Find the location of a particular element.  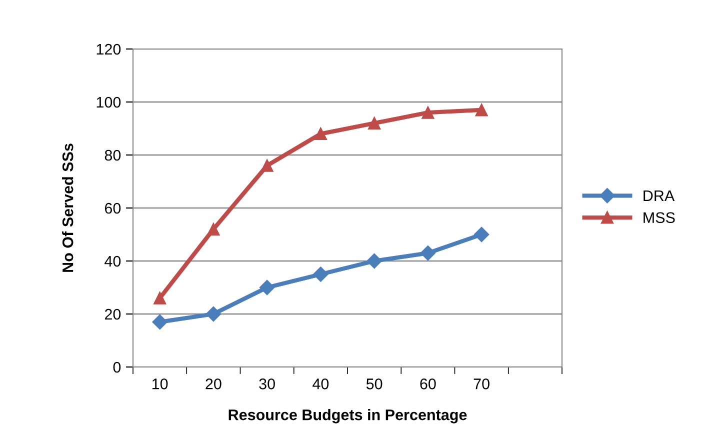

y-tick-label: 100 is located at coordinates (108, 102).